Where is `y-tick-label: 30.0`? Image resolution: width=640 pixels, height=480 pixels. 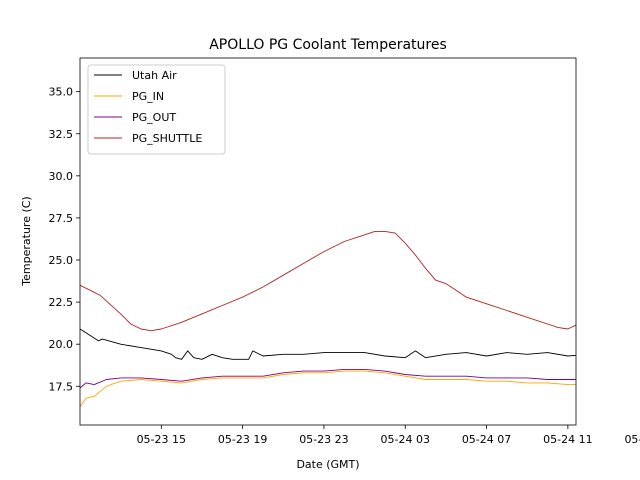
y-tick-label: 30.0 is located at coordinates (61, 176).